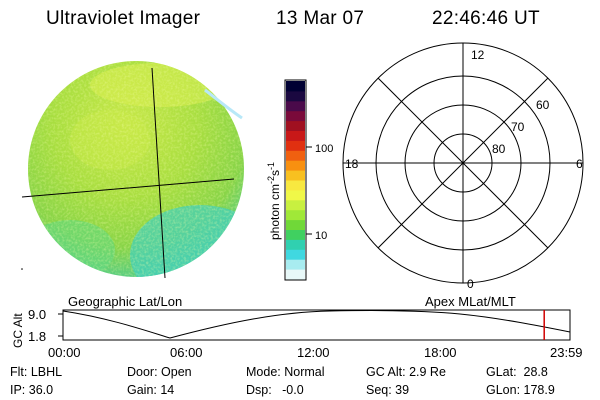 This screenshot has height=400, width=600. What do you see at coordinates (470, 301) in the screenshot?
I see `apex-caption: Apex MLat/MLT` at bounding box center [470, 301].